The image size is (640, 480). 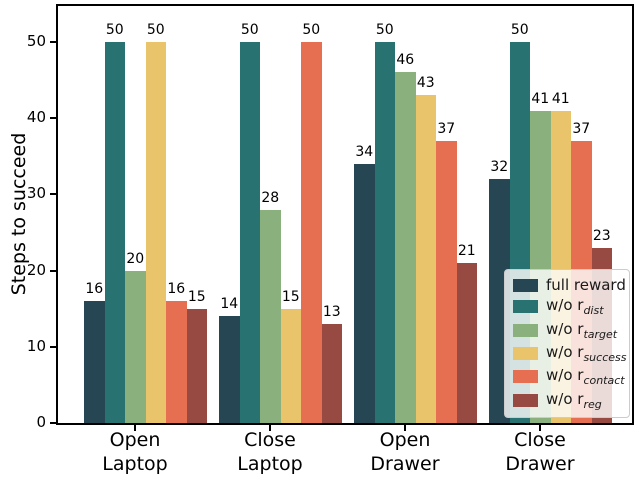 I want to click on legend-entry-label: w/o rdist, so click(x=575, y=307).